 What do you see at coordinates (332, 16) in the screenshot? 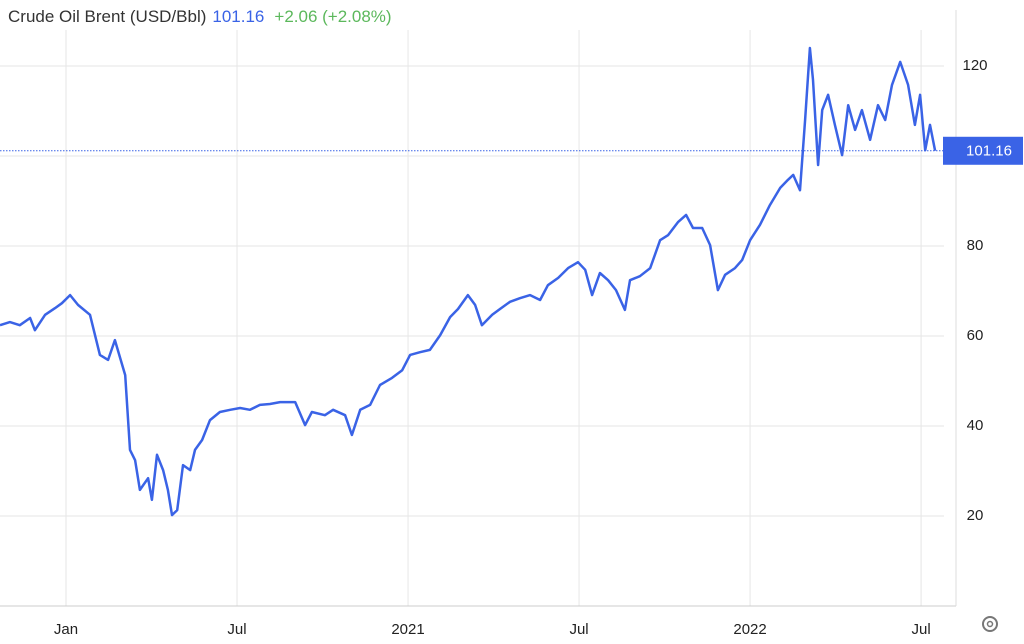
I see `change-label: +2.06 (+2.08%)` at bounding box center [332, 16].